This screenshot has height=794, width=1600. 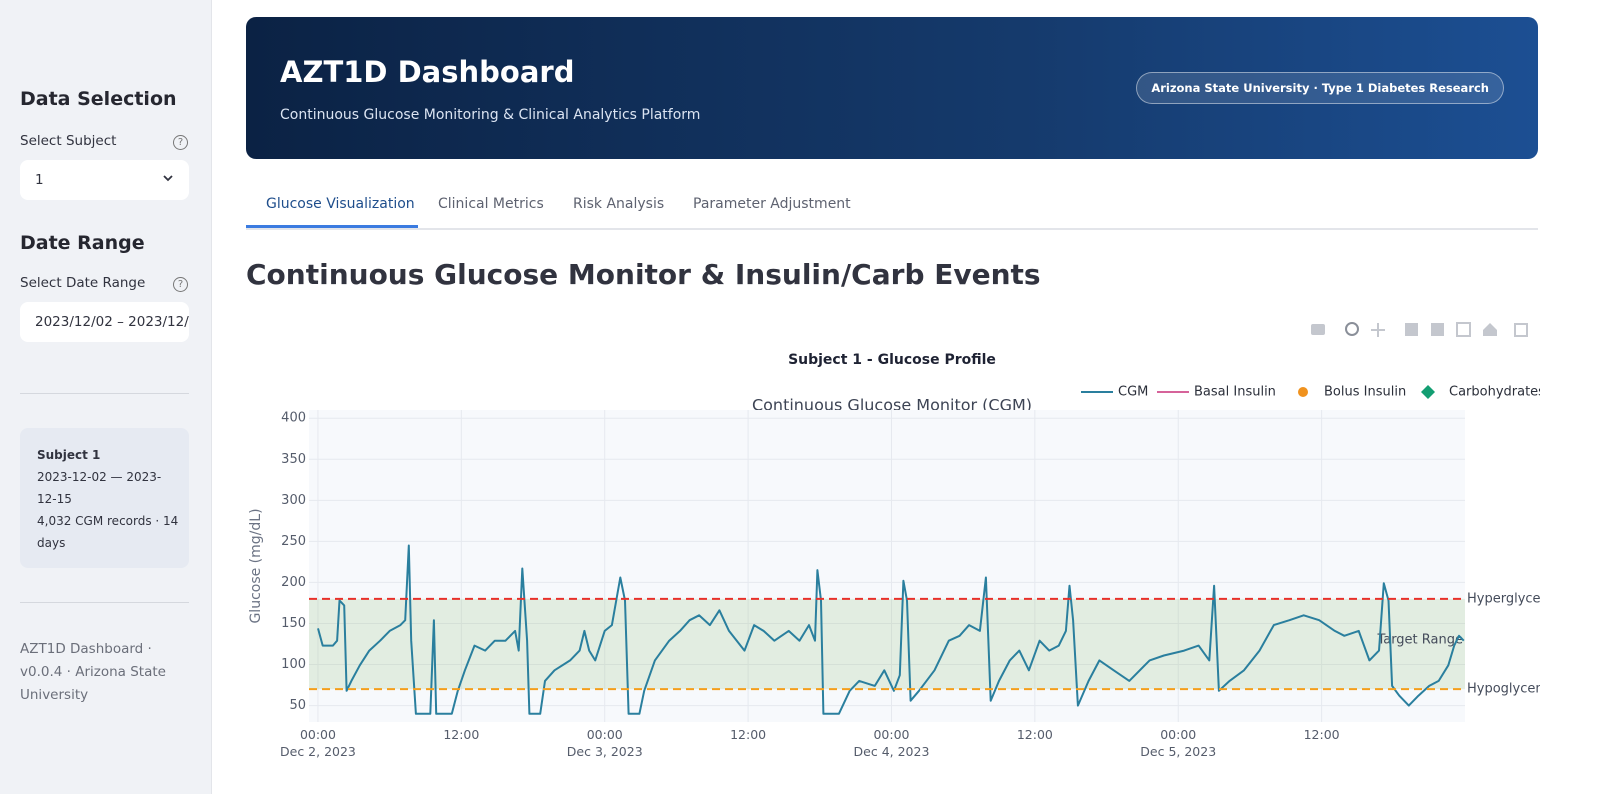 What do you see at coordinates (293, 541) in the screenshot?
I see `y-tick-label: 250` at bounding box center [293, 541].